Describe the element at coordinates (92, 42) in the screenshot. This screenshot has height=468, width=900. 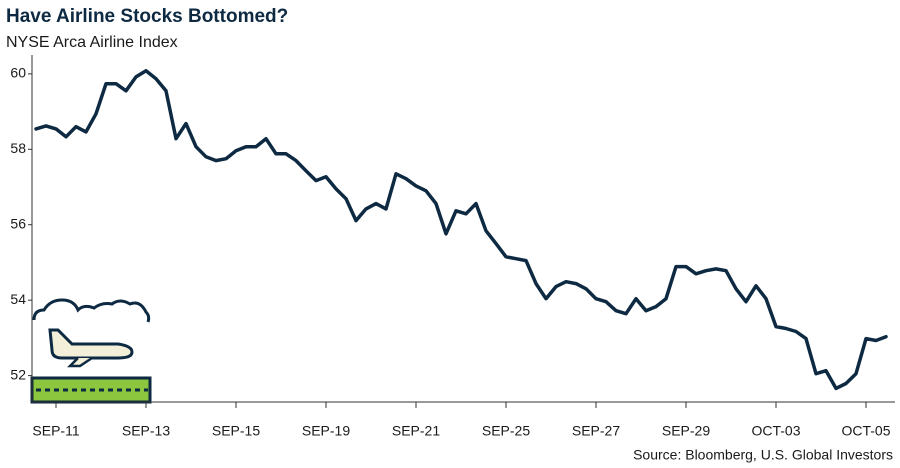
I see `chart-subtitle: NYSE Arca Airline Index` at that location.